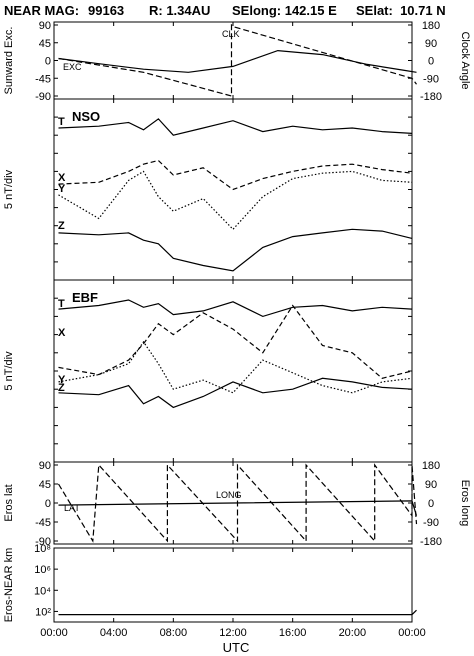 This screenshot has width=474, height=656. Describe the element at coordinates (235, 308) in the screenshot. I see `series-t-ebf` at that location.